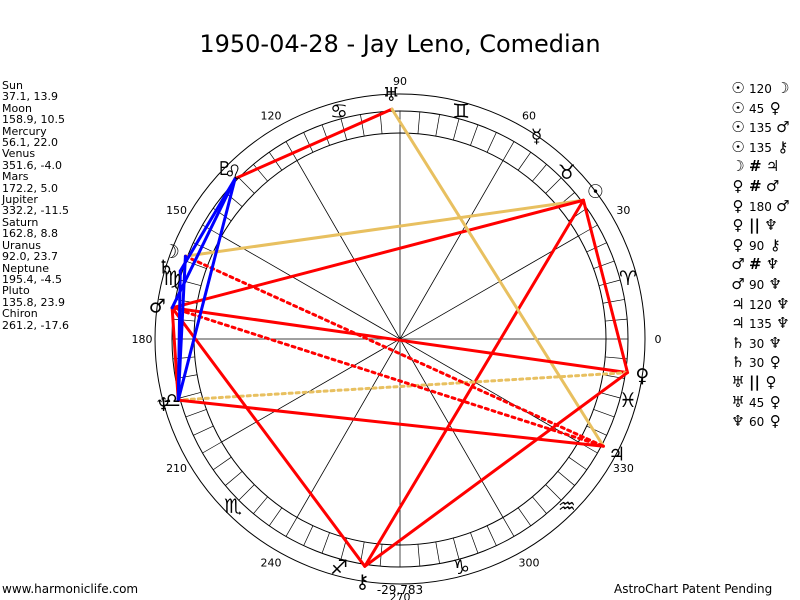 The height and width of the screenshot is (600, 800). I want to click on aspect-planet-a-icon: ♆, so click(738, 421).